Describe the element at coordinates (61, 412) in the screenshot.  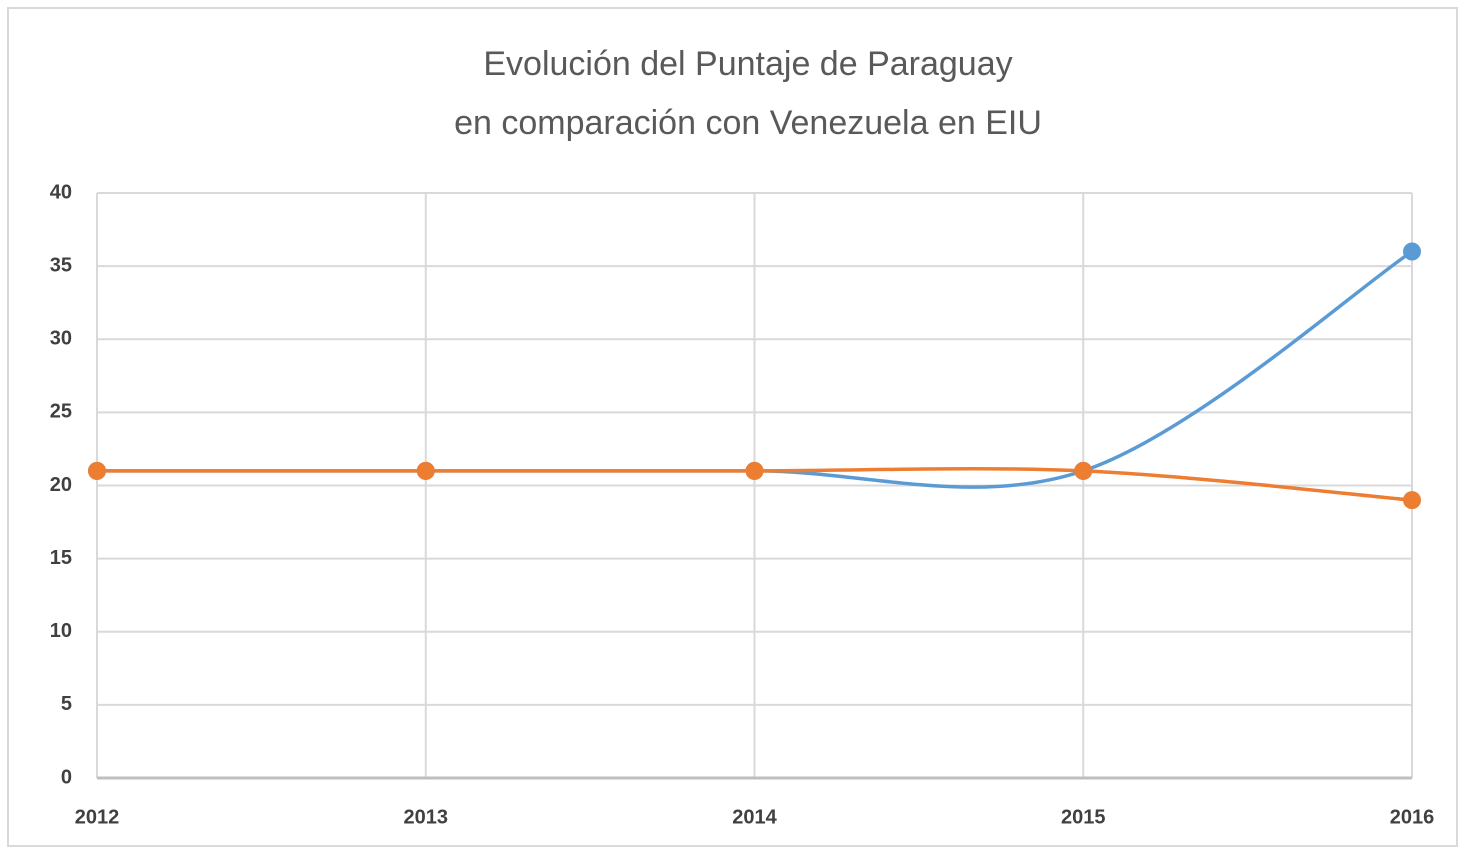
I see `y-tick-label: 25` at that location.